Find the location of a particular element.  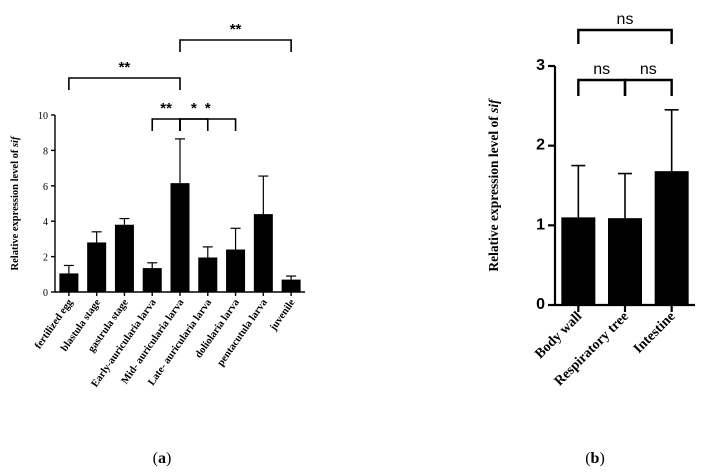

y-tick-label: 4 is located at coordinates (45, 222).